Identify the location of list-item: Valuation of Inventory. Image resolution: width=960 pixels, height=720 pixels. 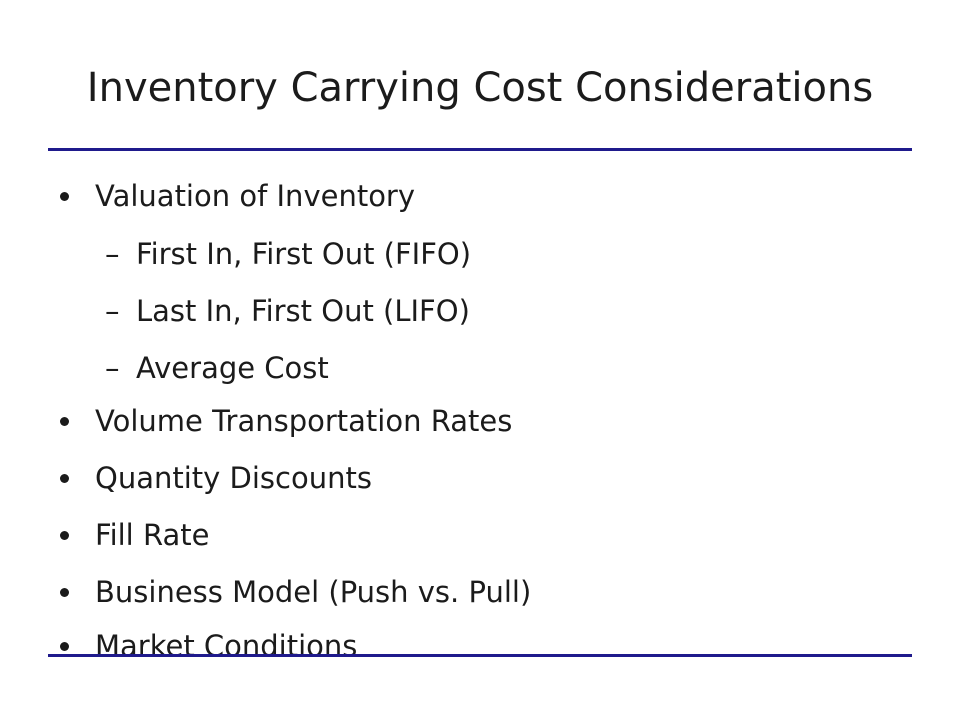
(255, 196).